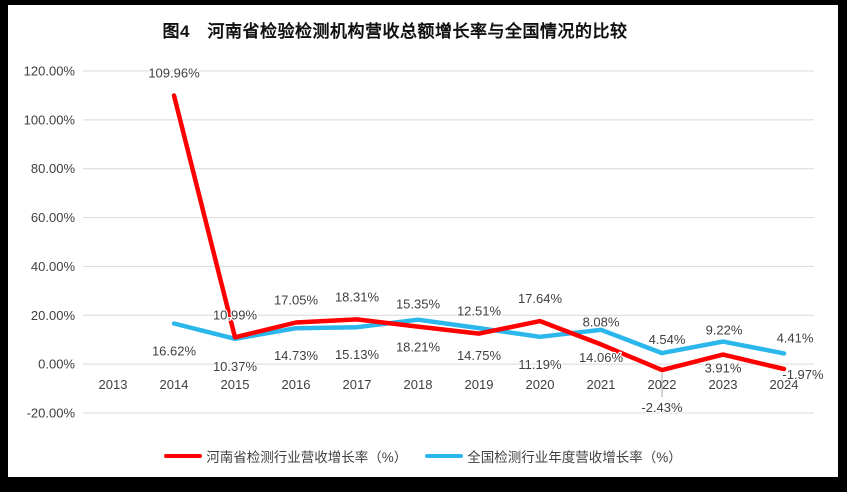 The image size is (847, 492). What do you see at coordinates (540, 298) in the screenshot?
I see `data-label: 17.64%` at bounding box center [540, 298].